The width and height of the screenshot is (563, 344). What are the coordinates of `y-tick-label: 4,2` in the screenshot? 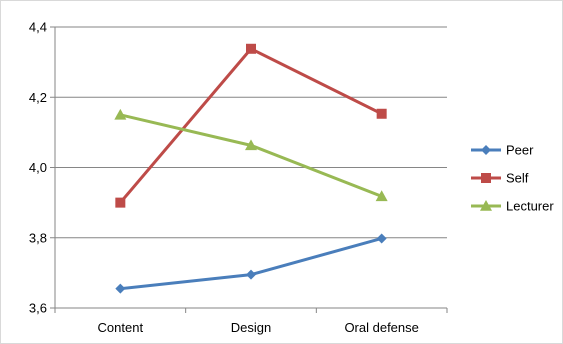 It's located at (38, 97).